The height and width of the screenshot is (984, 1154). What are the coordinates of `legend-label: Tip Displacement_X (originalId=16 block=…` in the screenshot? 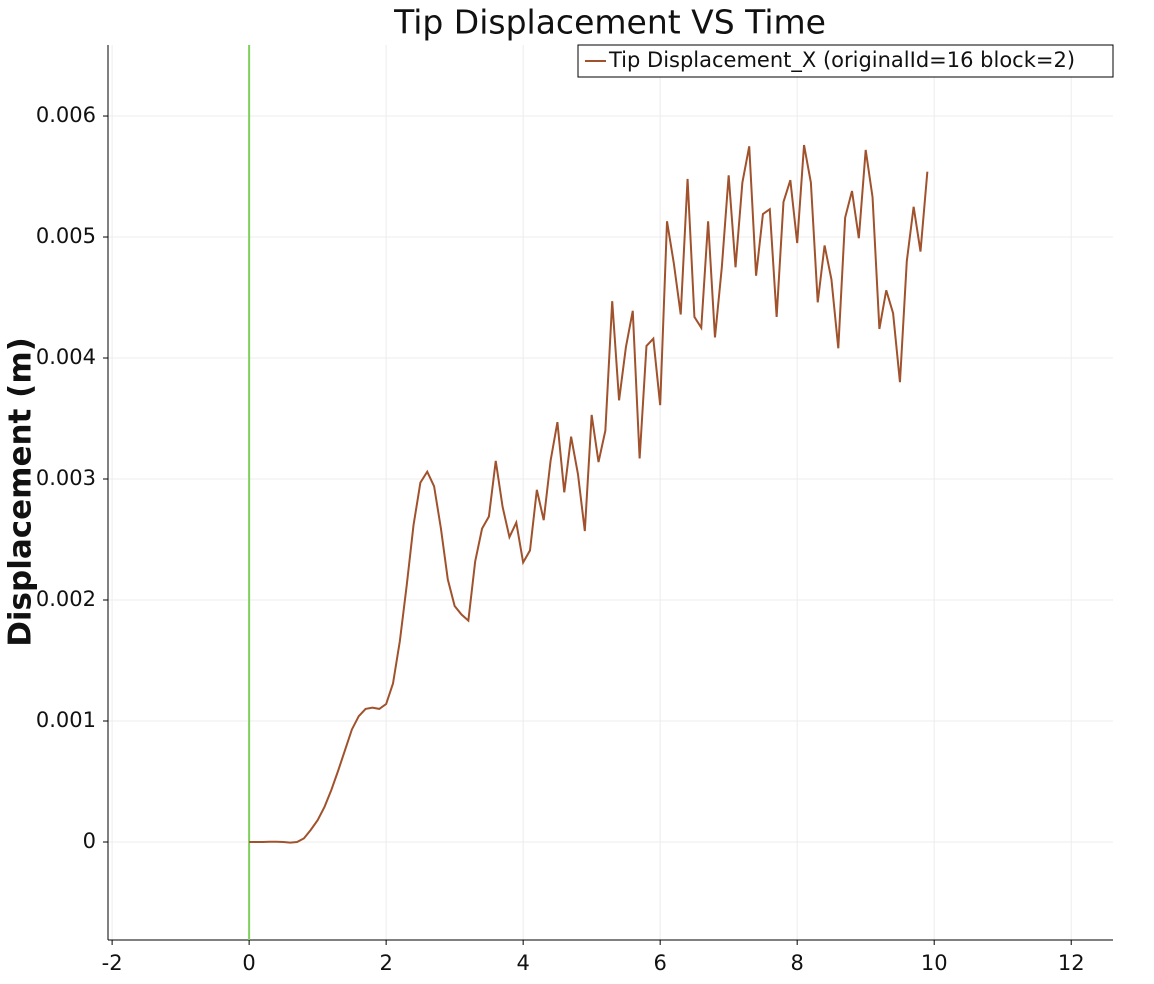 It's located at (841, 60).